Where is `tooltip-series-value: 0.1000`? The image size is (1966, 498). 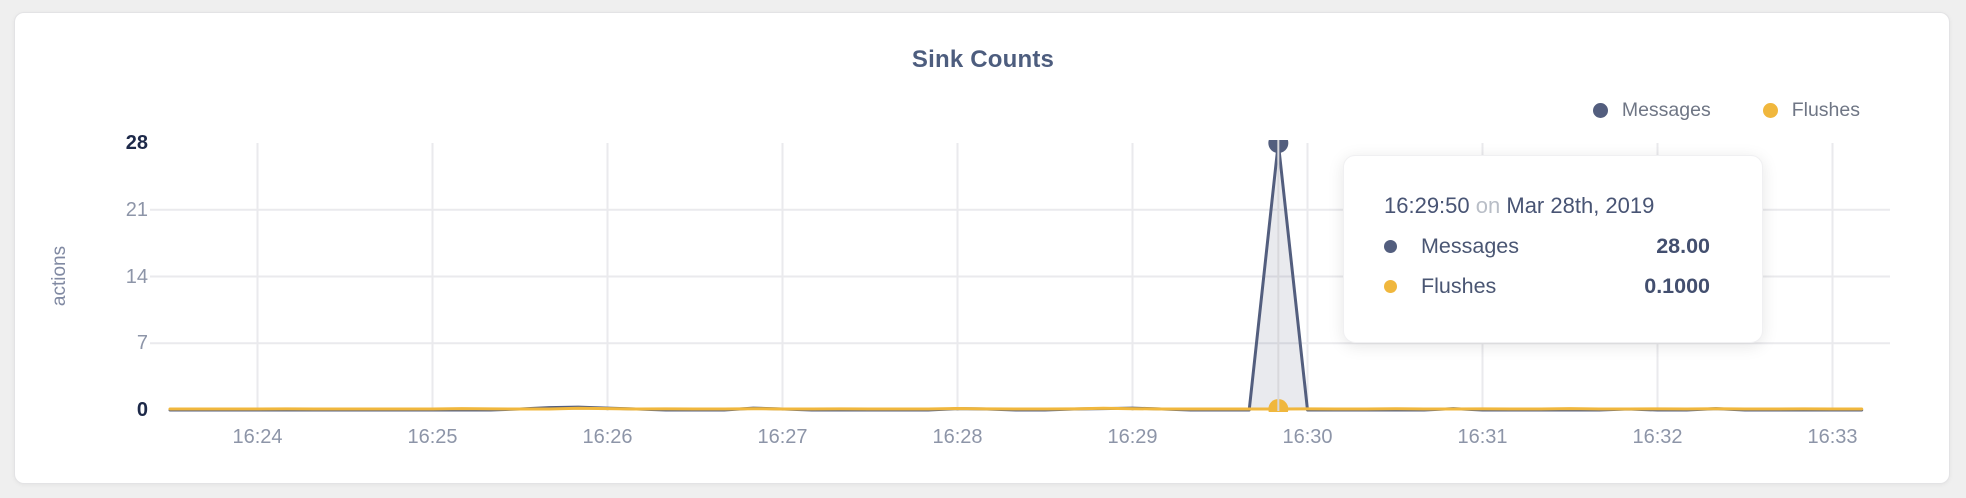 tooltip-series-value: 0.1000 is located at coordinates (1677, 286).